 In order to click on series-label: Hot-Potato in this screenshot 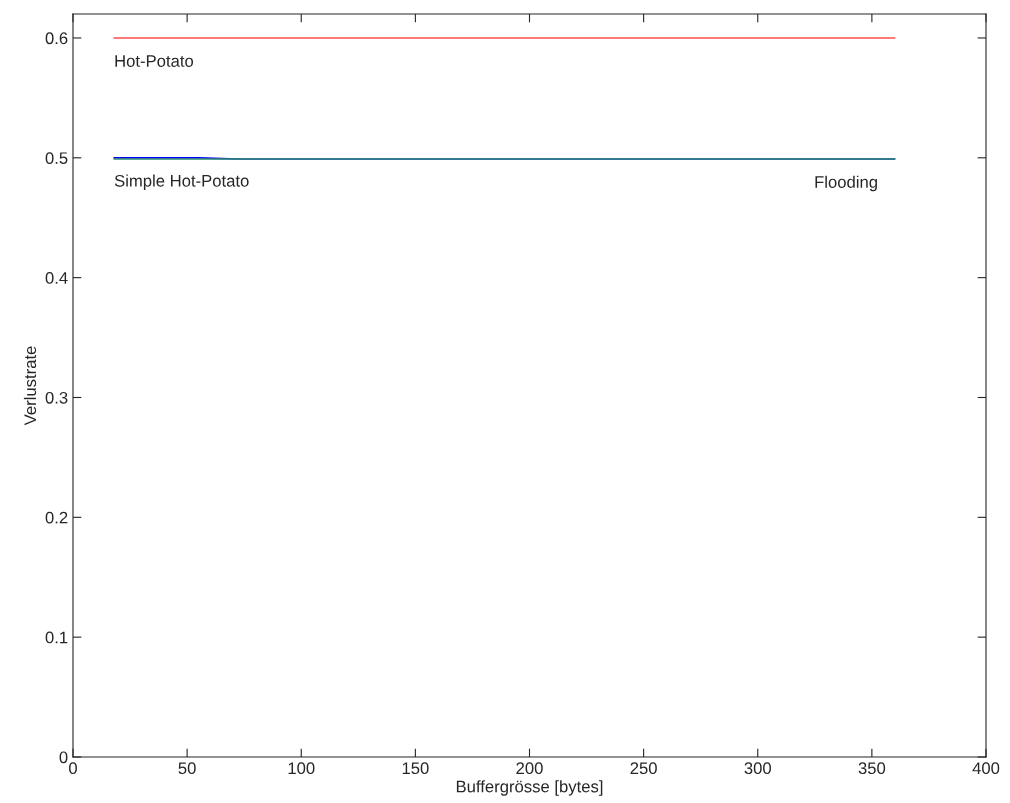, I will do `click(154, 61)`.